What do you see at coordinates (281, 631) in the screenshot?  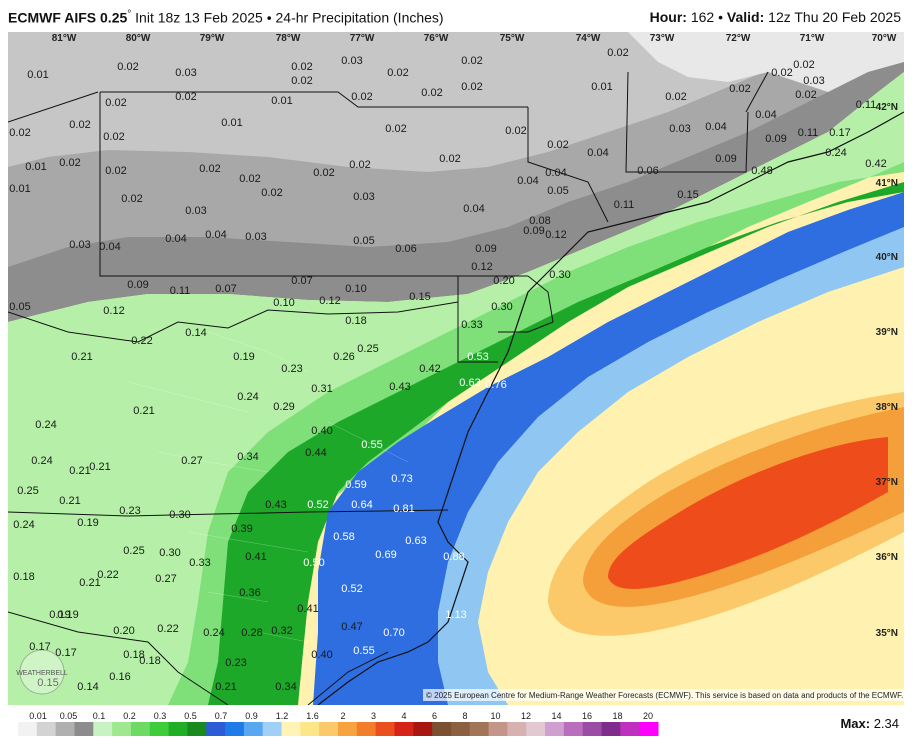 I see `precip-value-label: 0.32` at bounding box center [281, 631].